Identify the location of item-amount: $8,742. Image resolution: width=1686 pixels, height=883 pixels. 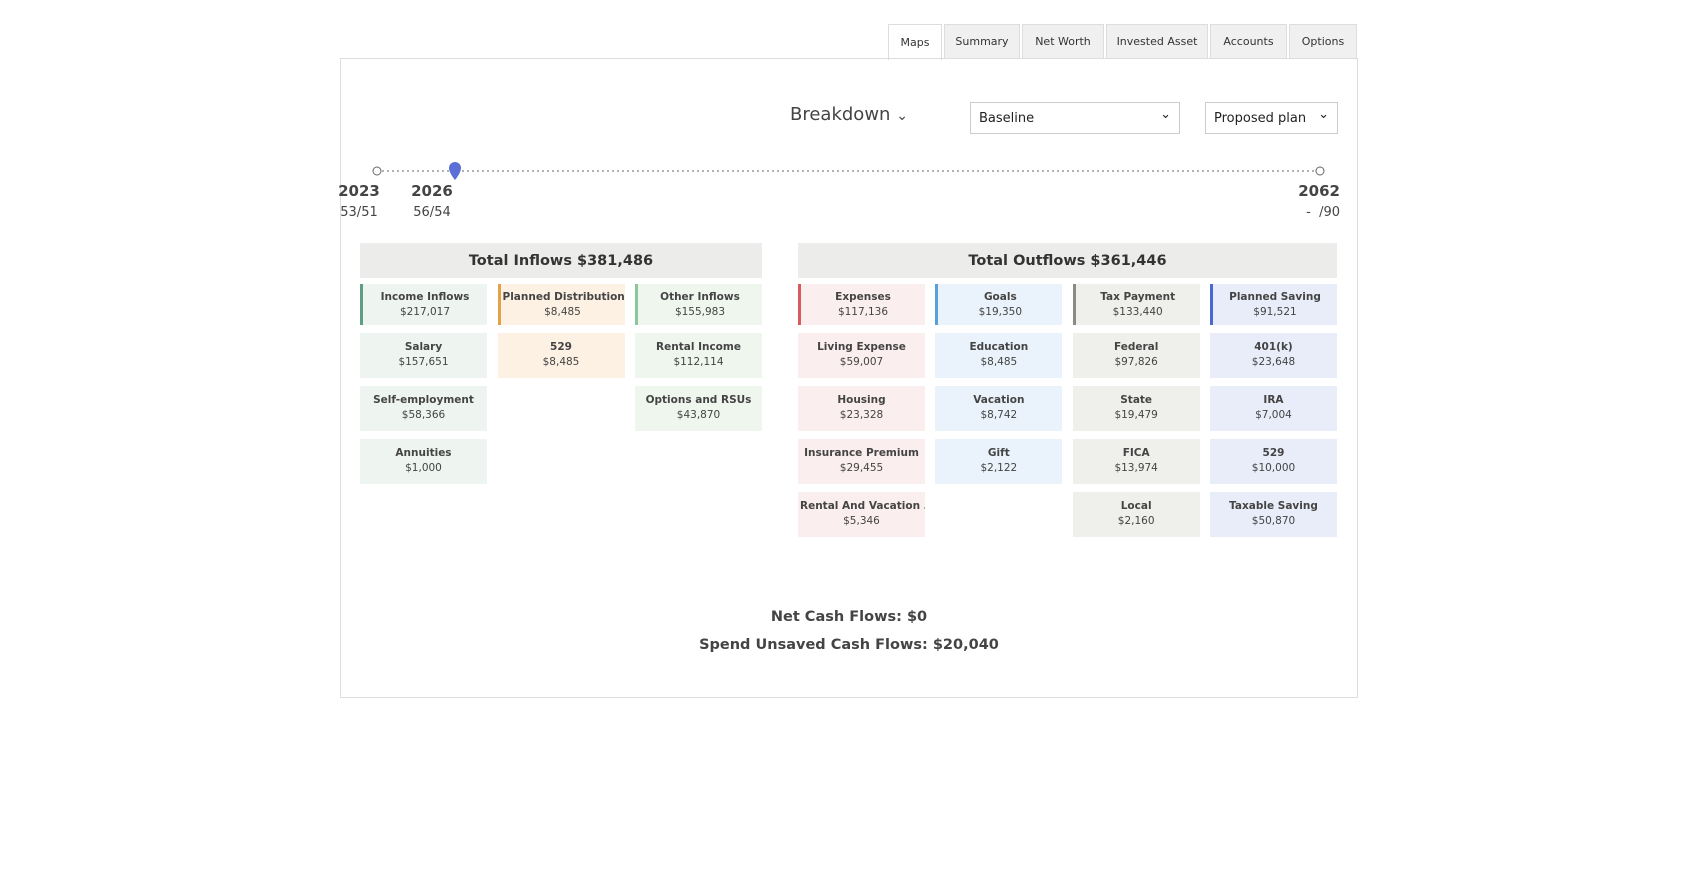
(999, 415).